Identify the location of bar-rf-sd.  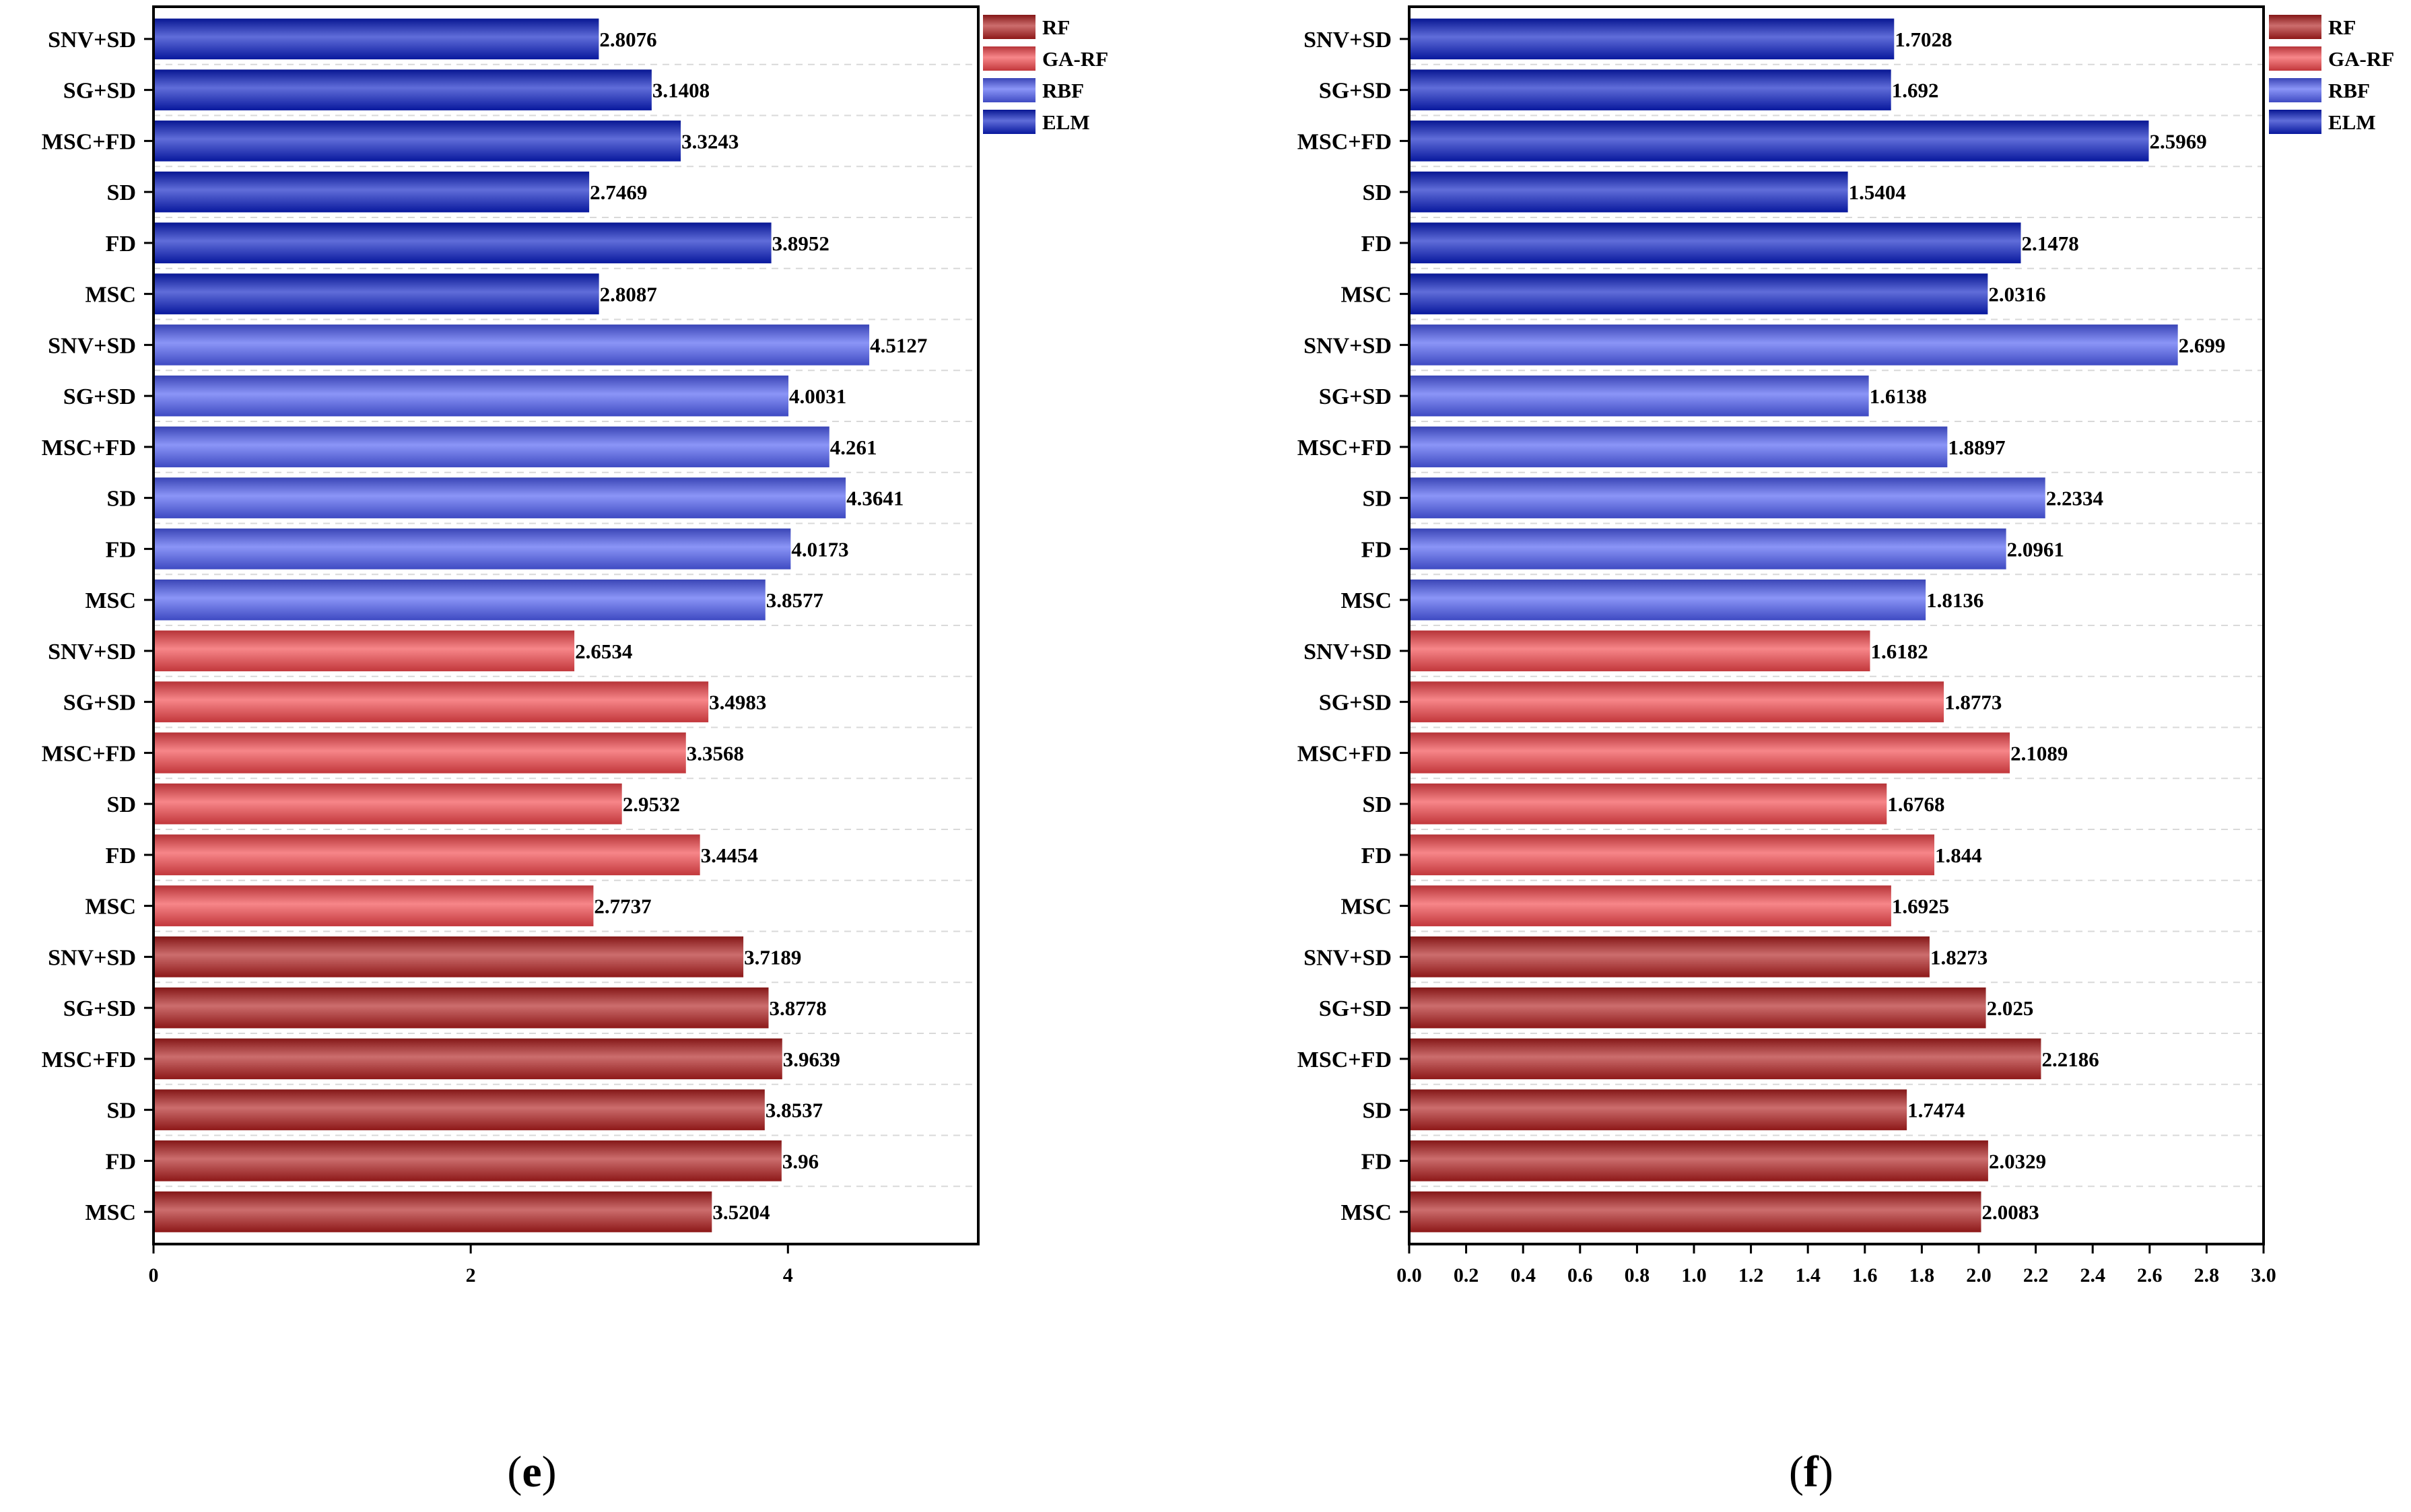
(1658, 1109).